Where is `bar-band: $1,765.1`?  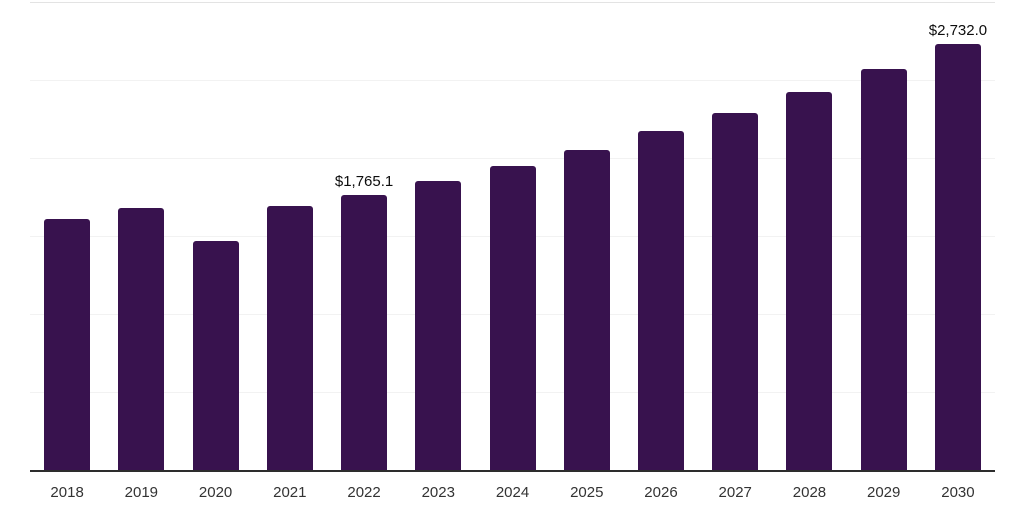
bar-band: $1,765.1 is located at coordinates (364, 321).